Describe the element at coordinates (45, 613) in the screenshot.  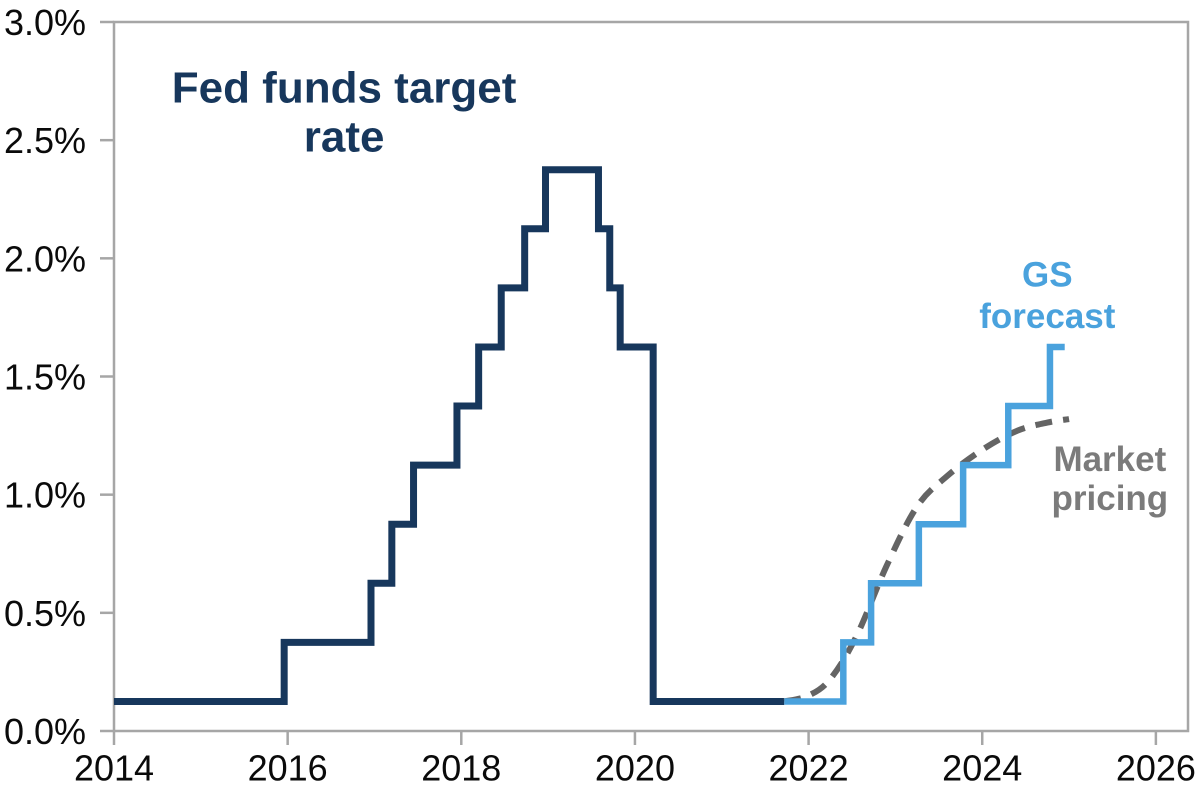
I see `y-axis-tick-label: 0.5%` at that location.